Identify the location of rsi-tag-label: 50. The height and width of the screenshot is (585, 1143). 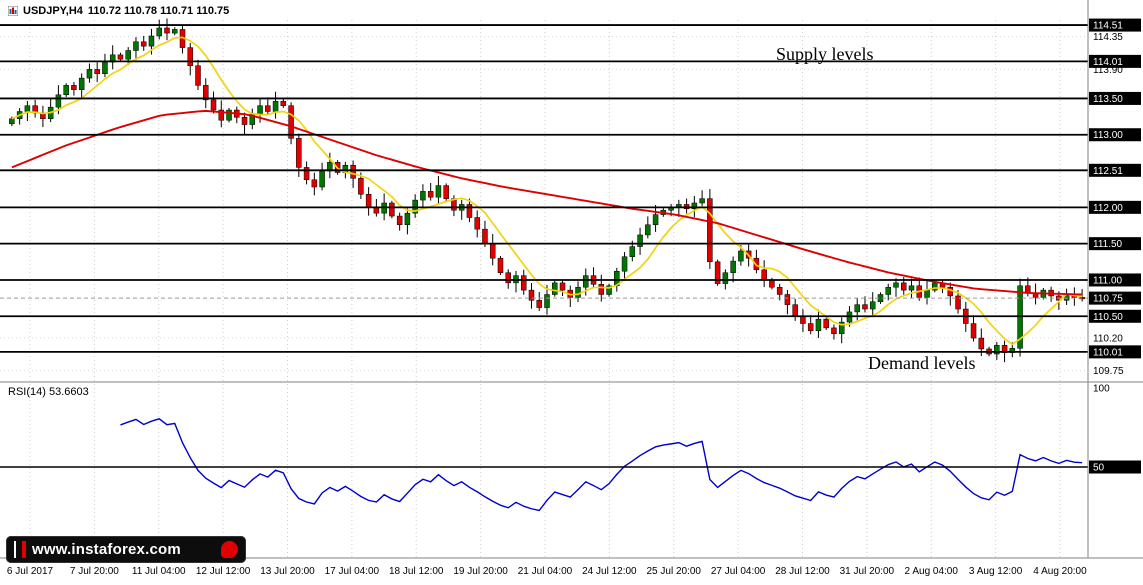
(1099, 468).